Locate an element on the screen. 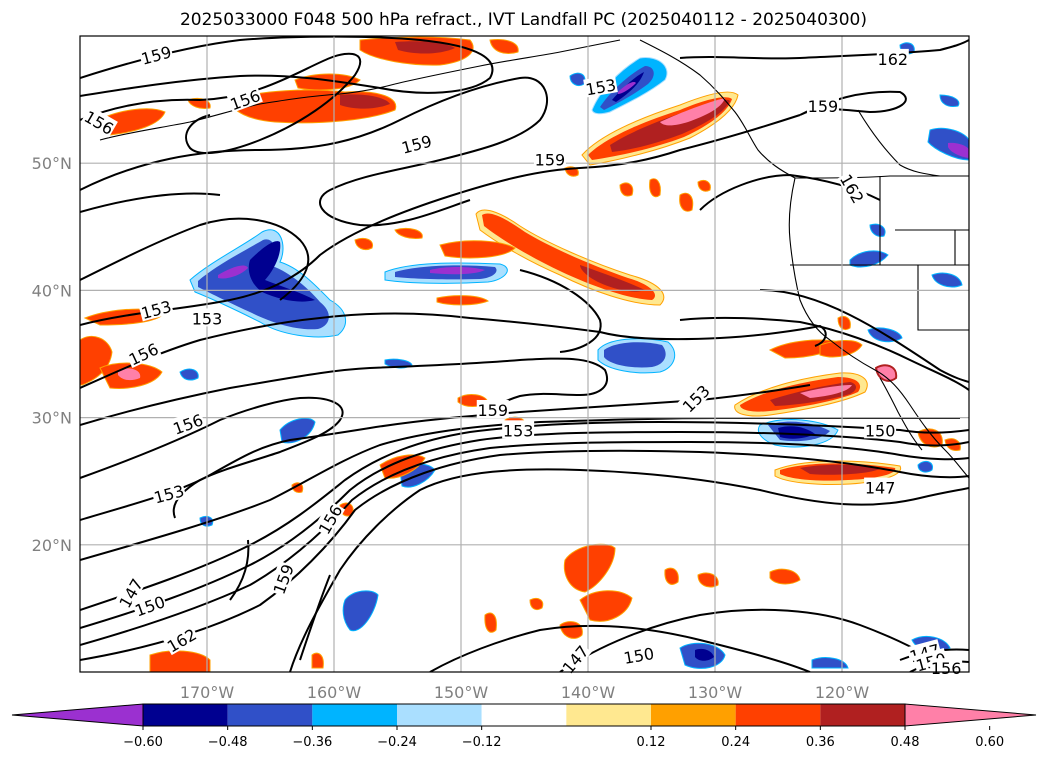 This screenshot has width=1047, height=765. colorbar-tick-label: 0.48 is located at coordinates (905, 742).